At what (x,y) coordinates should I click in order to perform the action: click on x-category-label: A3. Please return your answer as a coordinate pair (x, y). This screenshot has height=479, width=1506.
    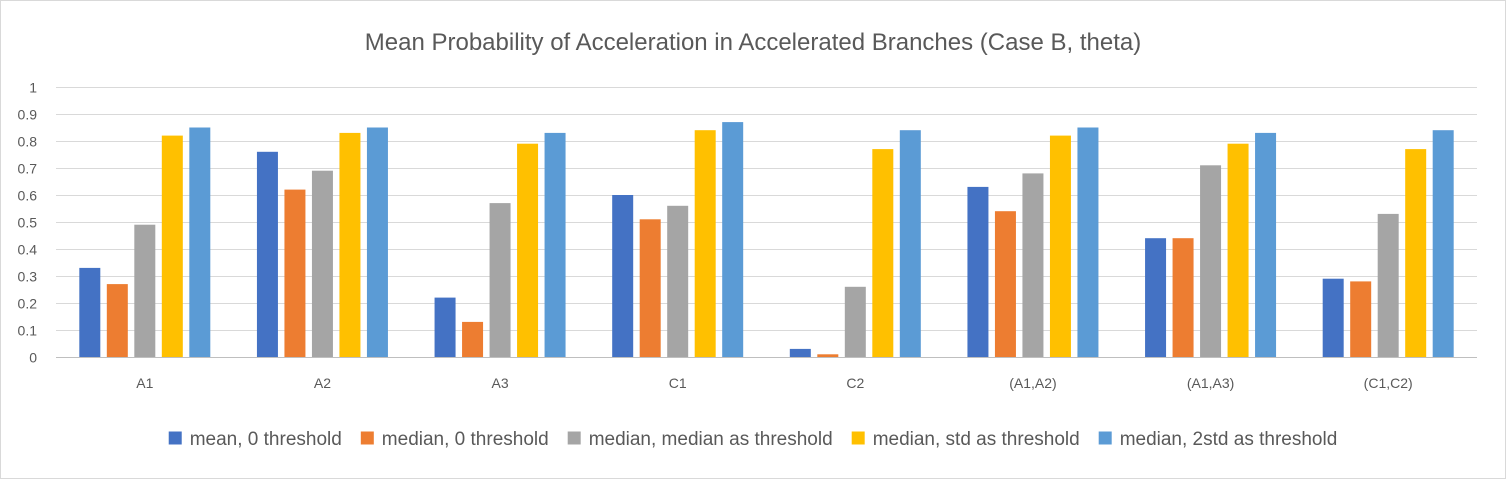
    Looking at the image, I should click on (499, 383).